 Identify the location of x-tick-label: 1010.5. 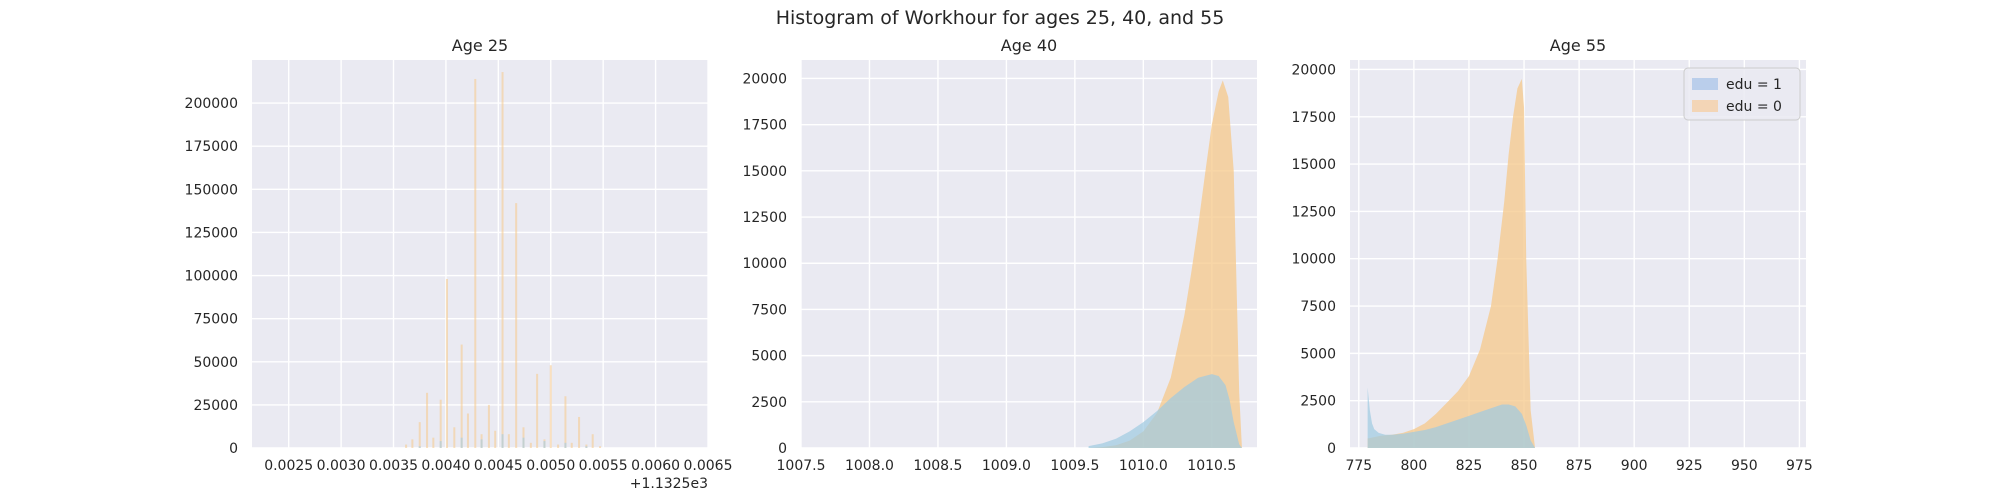
(1211, 466).